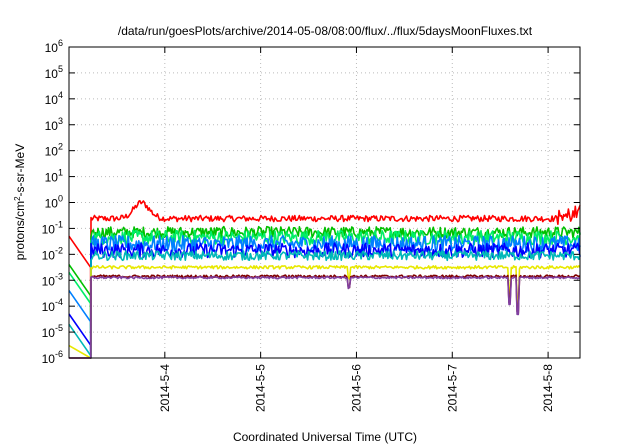 This screenshot has height=448, width=640. Describe the element at coordinates (54, 46) in the screenshot. I see `y-tick-label: 10⁶` at that location.